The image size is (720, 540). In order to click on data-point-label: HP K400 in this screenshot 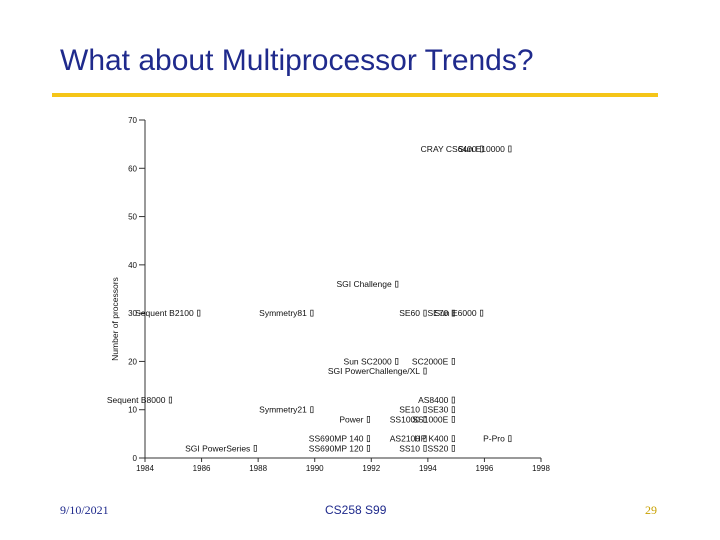, I will do `click(431, 439)`.